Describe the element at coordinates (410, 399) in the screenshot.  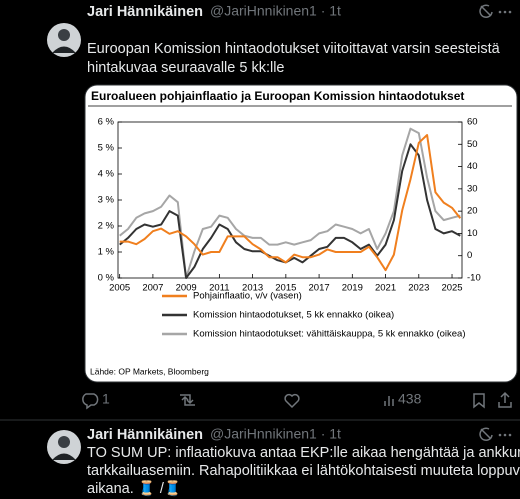
I see `view-count: 438` at that location.